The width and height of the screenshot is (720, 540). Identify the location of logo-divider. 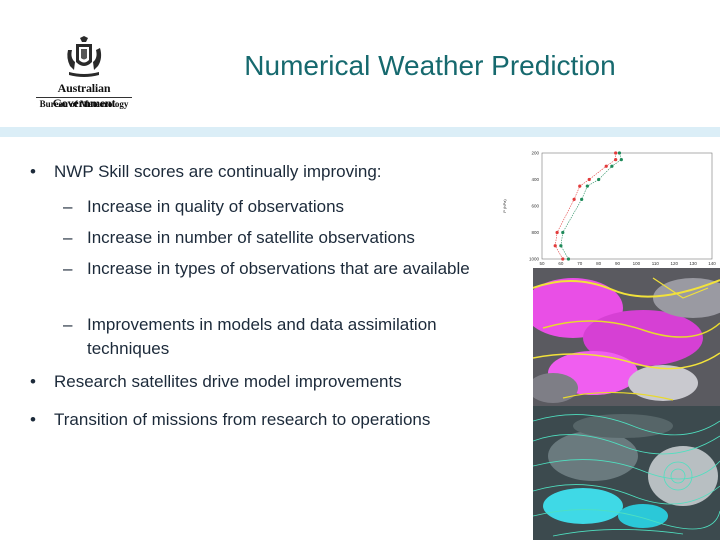
(84, 97).